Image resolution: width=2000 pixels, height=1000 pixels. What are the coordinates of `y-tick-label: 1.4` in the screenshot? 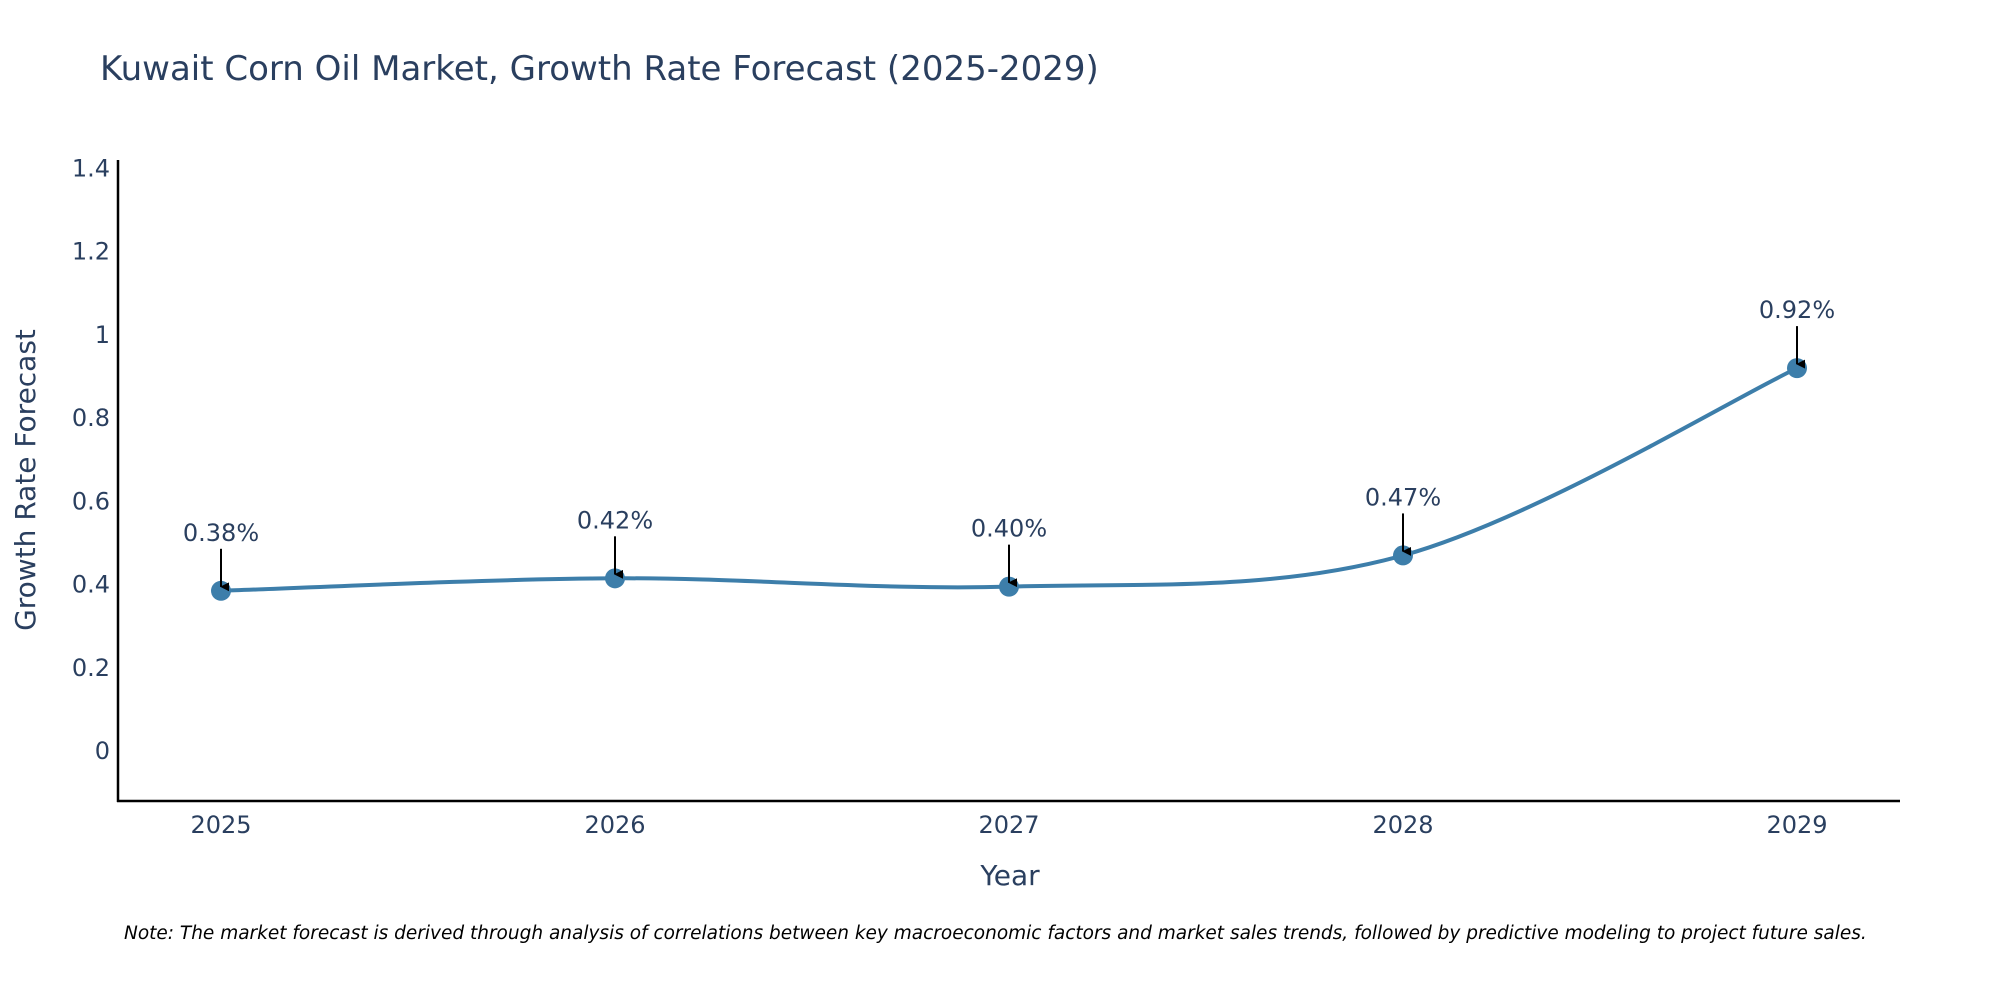 It's located at (91, 168).